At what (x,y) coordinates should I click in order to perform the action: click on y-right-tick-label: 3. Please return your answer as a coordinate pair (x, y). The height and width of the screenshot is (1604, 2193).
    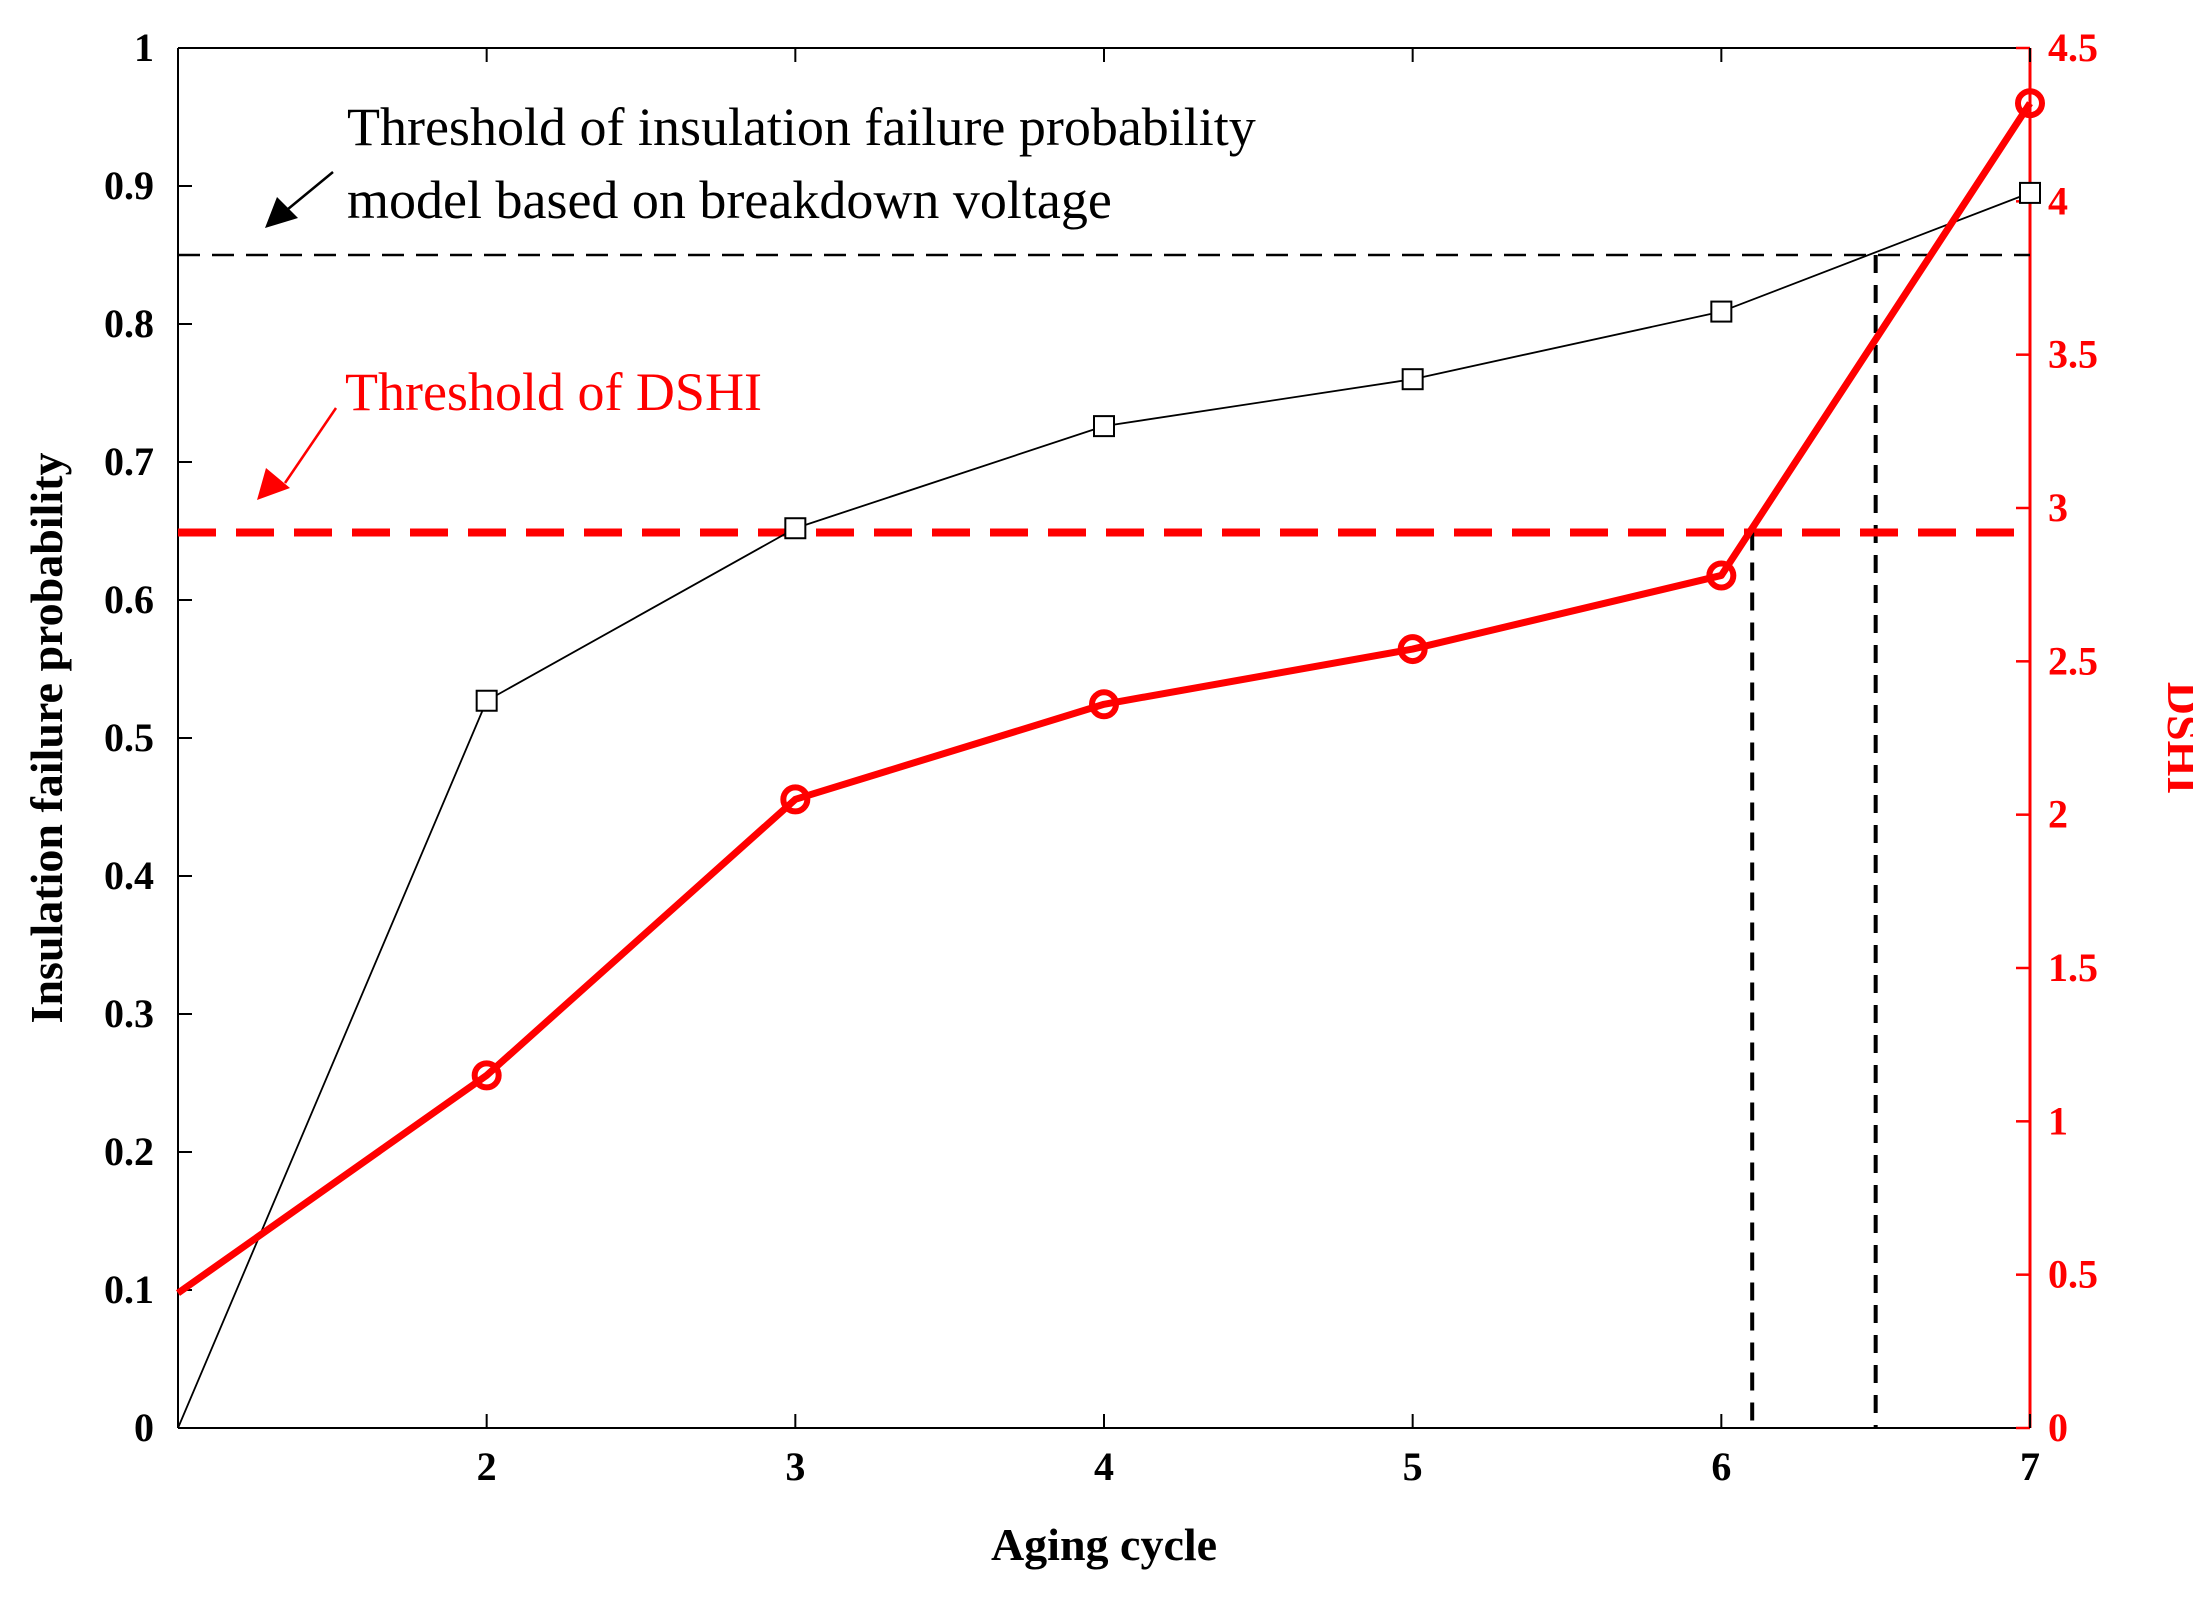
    Looking at the image, I should click on (2058, 507).